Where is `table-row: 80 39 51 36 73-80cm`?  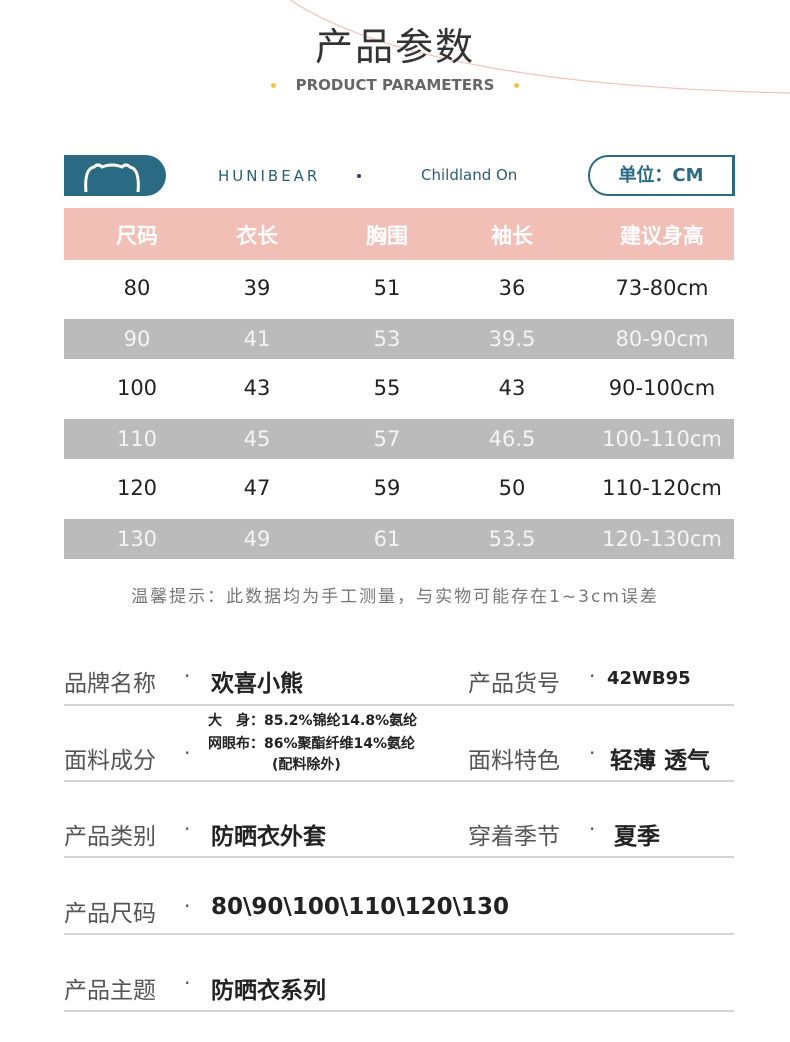 table-row: 80 39 51 36 73-80cm is located at coordinates (399, 288).